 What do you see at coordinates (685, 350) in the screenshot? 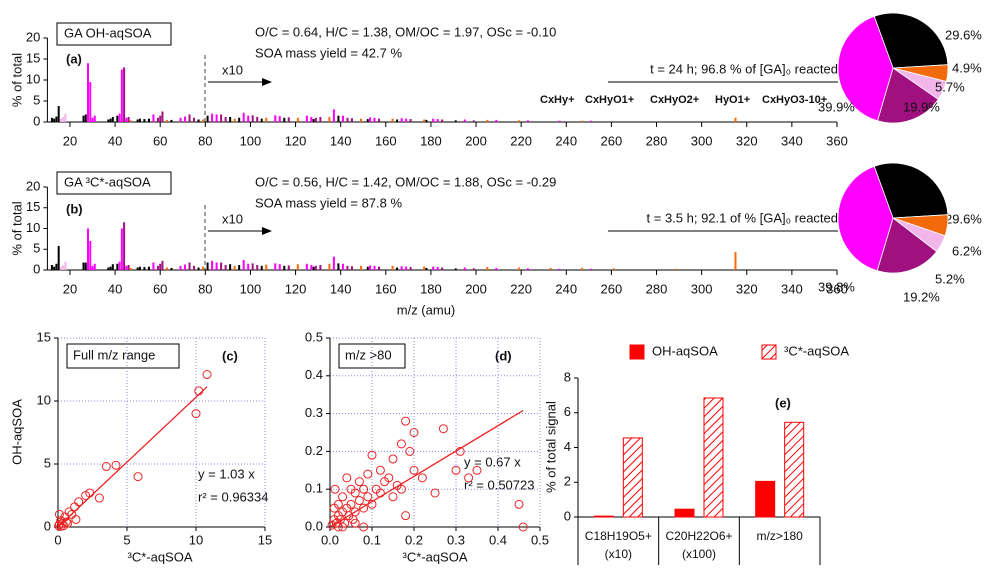
I see `legend-label: OH-aqSOA` at bounding box center [685, 350].